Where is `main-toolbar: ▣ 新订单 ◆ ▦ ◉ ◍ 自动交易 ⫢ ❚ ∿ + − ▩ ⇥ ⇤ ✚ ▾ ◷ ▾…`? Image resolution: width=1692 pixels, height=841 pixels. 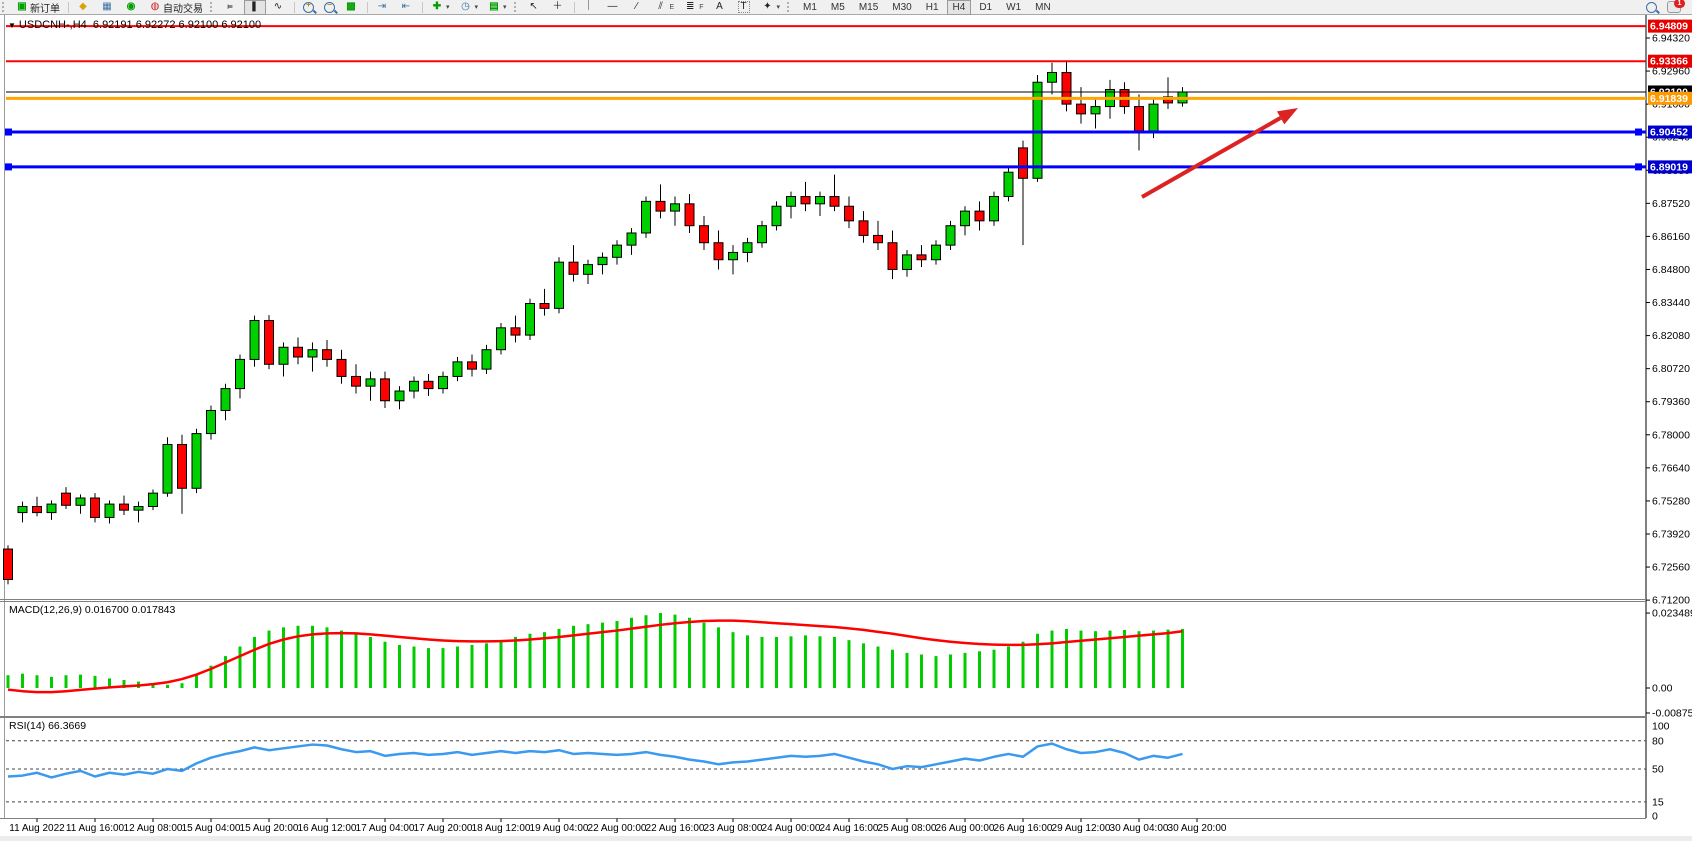 main-toolbar: ▣ 新订单 ◆ ▦ ◉ ◍ 自动交易 ⫢ ❚ ∿ + − ▩ ⇥ ⇤ ✚ ▾ ◷ ▾… is located at coordinates (846, 7).